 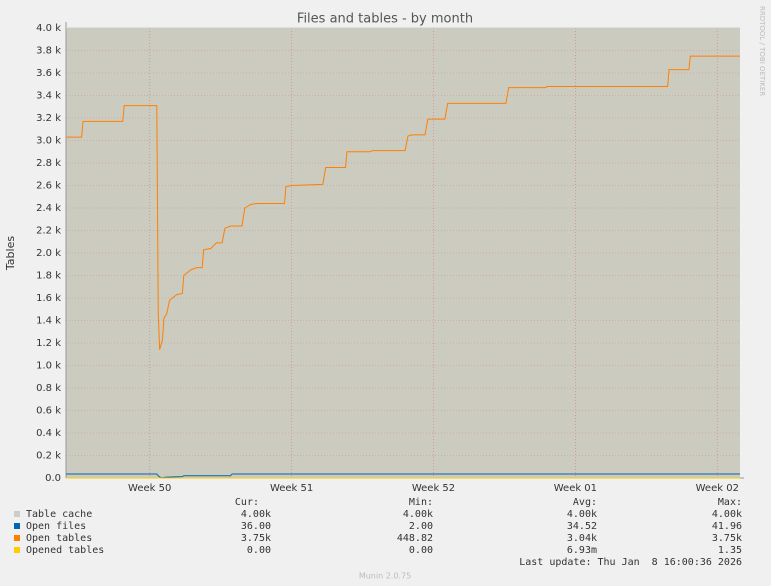 What do you see at coordinates (575, 488) in the screenshot?
I see `x-tick-label: Week 01` at bounding box center [575, 488].